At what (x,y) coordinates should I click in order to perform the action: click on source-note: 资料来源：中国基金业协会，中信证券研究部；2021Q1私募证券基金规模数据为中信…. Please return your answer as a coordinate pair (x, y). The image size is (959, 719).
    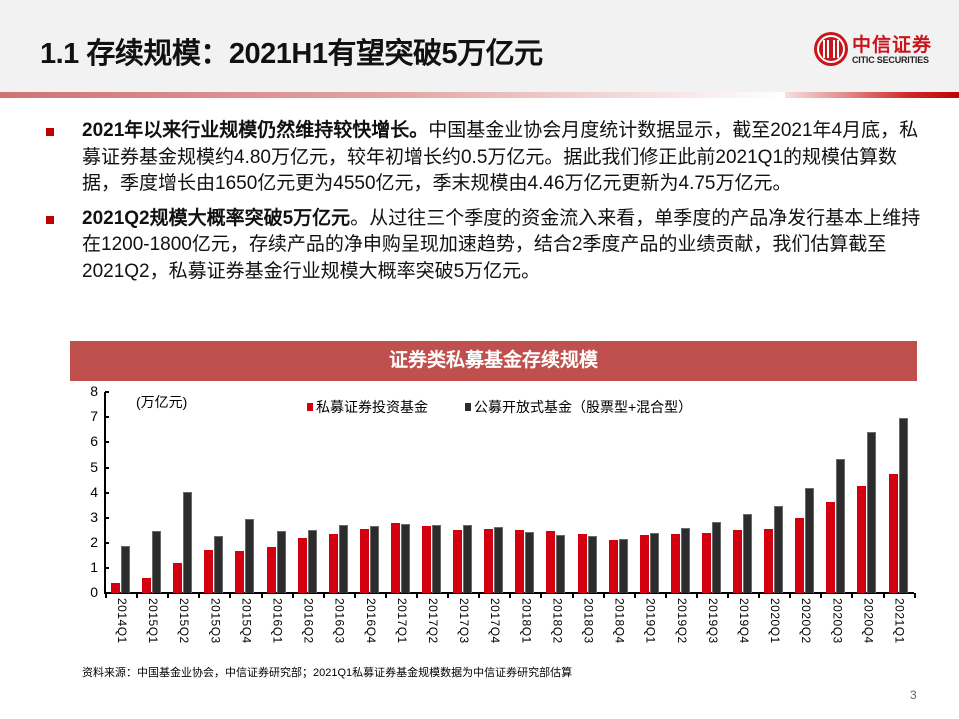
    Looking at the image, I should click on (327, 673).